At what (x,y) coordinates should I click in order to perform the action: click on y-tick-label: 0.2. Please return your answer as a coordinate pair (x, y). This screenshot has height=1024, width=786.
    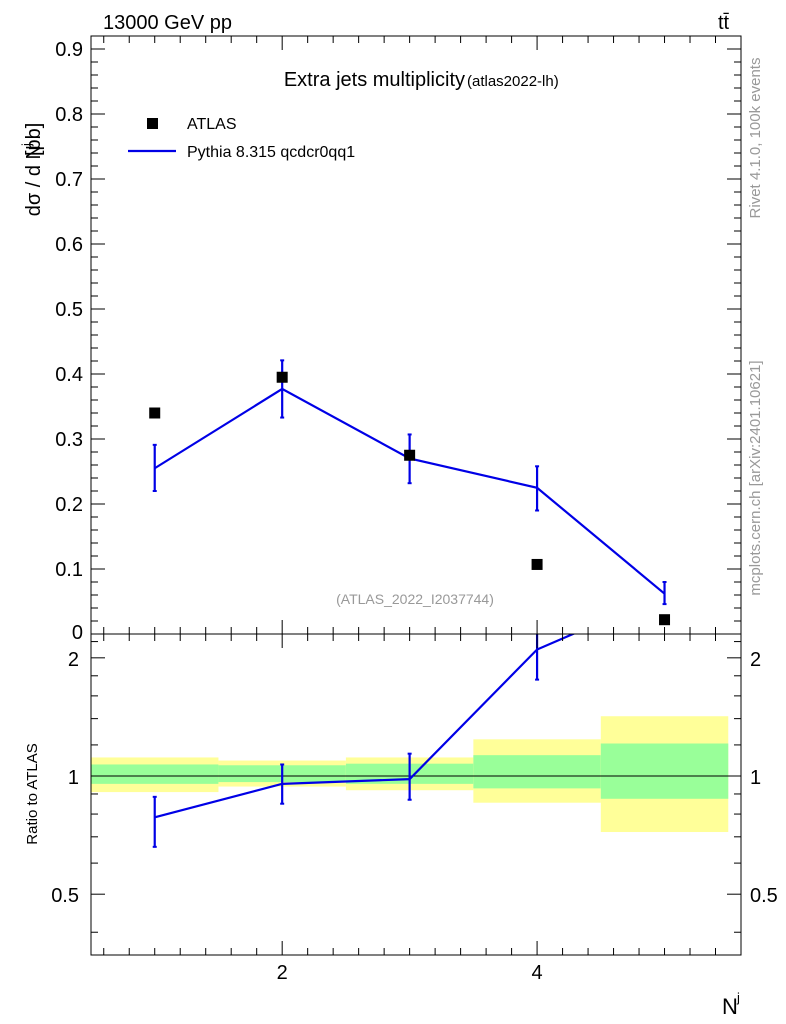
    Looking at the image, I should click on (69, 505).